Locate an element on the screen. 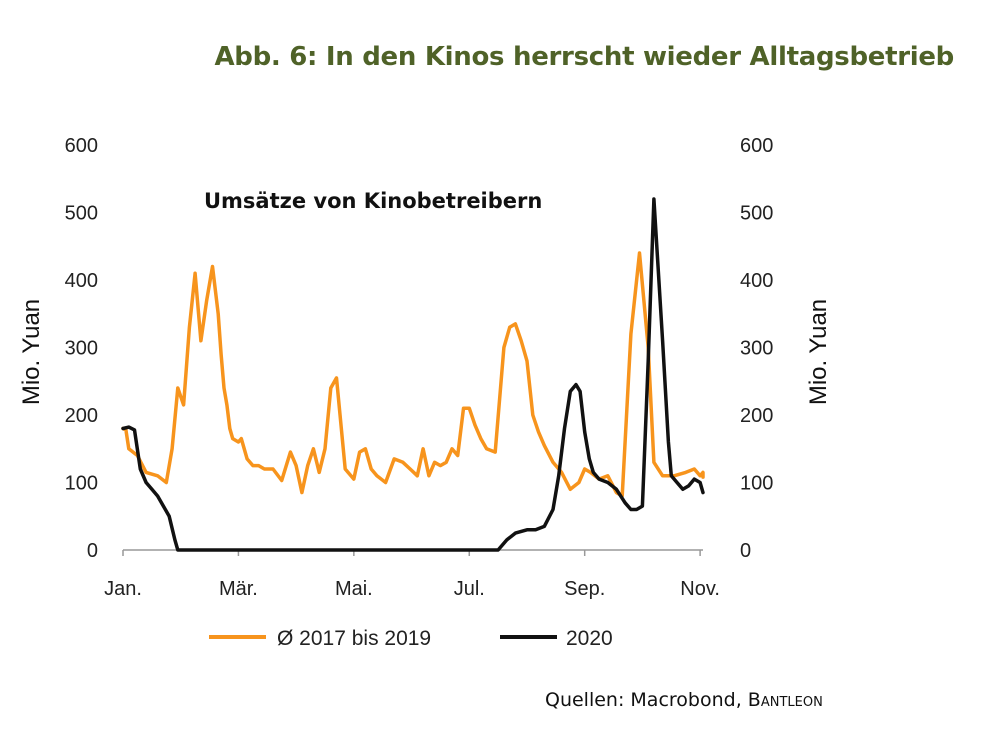  y-tick-label-right-0: 0 is located at coordinates (745, 551).